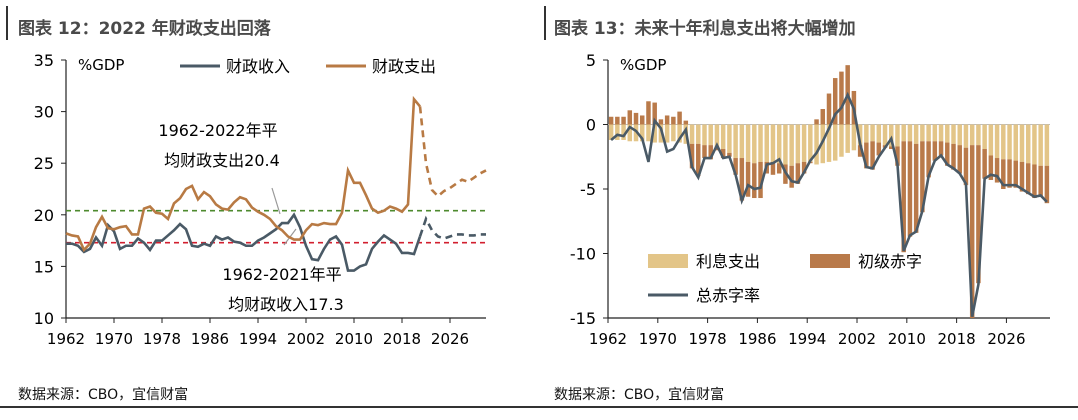  What do you see at coordinates (243, 174) in the screenshot?
I see `expenditure-series-line` at bounding box center [243, 174].